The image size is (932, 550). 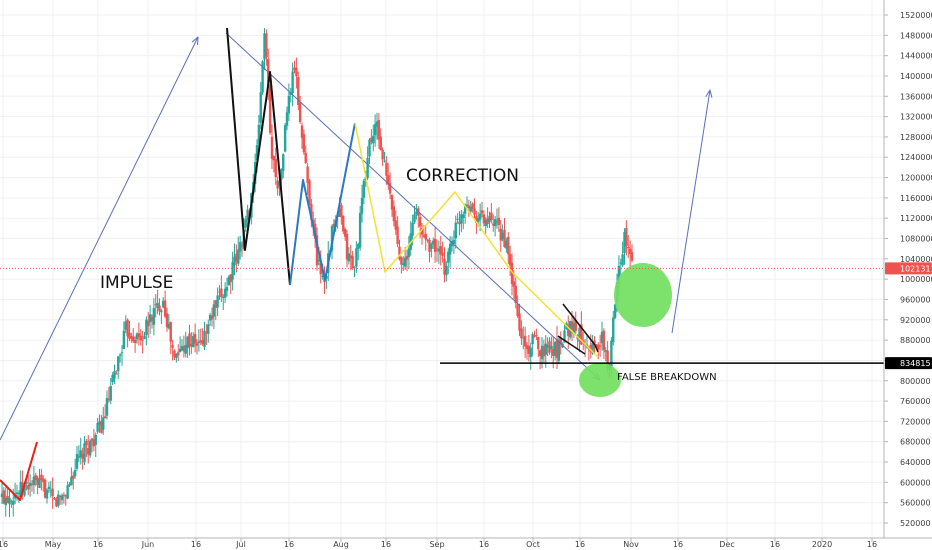 I want to click on projection-arrow-head, so click(x=709, y=93).